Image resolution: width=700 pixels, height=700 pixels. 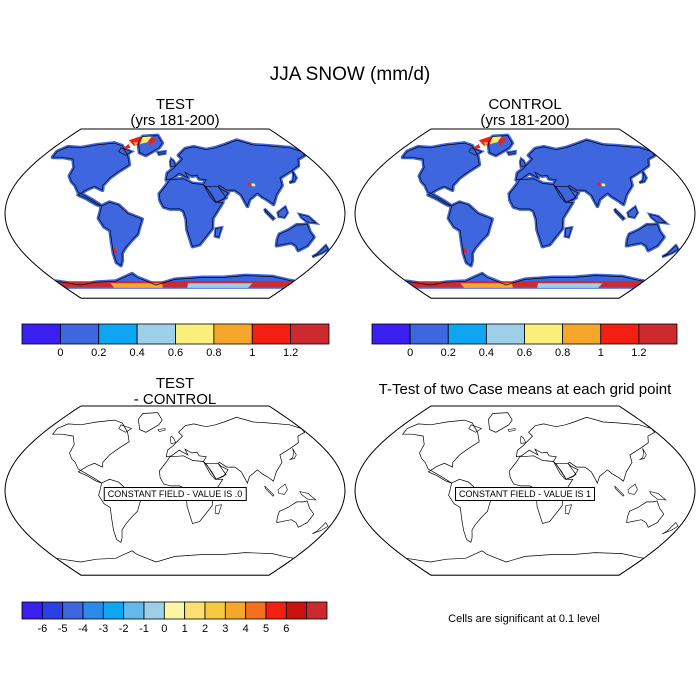 What do you see at coordinates (525, 120) in the screenshot?
I see `panel-control-subtitle: (yrs 181-200)` at bounding box center [525, 120].